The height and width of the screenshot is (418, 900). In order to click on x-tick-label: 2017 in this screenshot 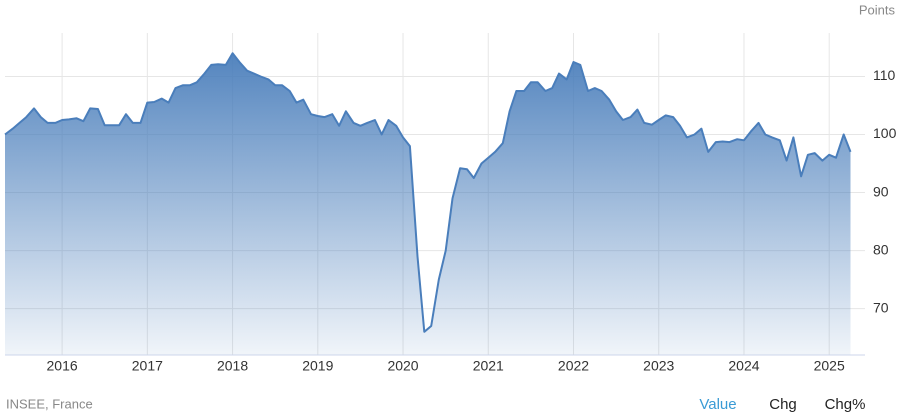, I will do `click(147, 366)`.